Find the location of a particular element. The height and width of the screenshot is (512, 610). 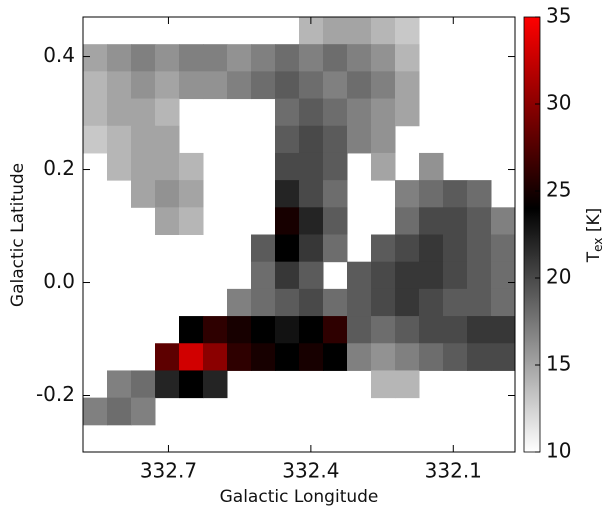

y-tick-label: -0.2 is located at coordinates (55, 394).